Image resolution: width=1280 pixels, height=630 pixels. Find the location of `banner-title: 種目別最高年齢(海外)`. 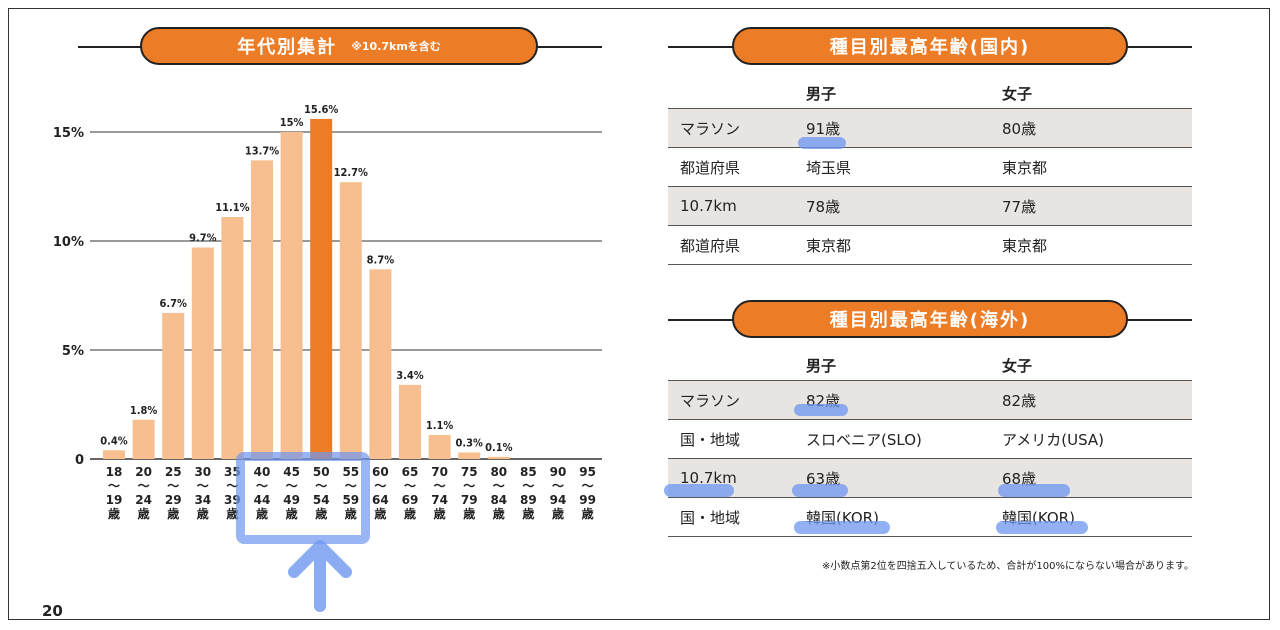

banner-title: 種目別最高年齢(海外) is located at coordinates (930, 320).